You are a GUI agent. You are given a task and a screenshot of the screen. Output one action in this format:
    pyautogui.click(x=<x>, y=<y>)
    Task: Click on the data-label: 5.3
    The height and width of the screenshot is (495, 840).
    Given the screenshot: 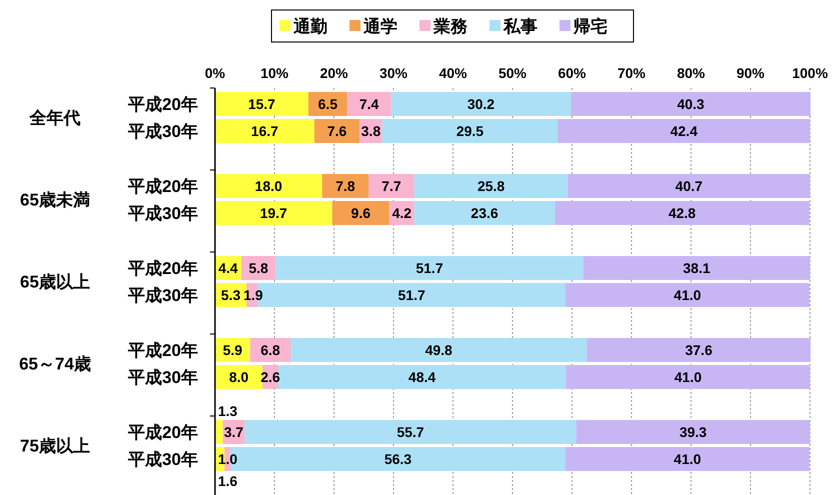 What is the action you would take?
    pyautogui.click(x=231, y=295)
    